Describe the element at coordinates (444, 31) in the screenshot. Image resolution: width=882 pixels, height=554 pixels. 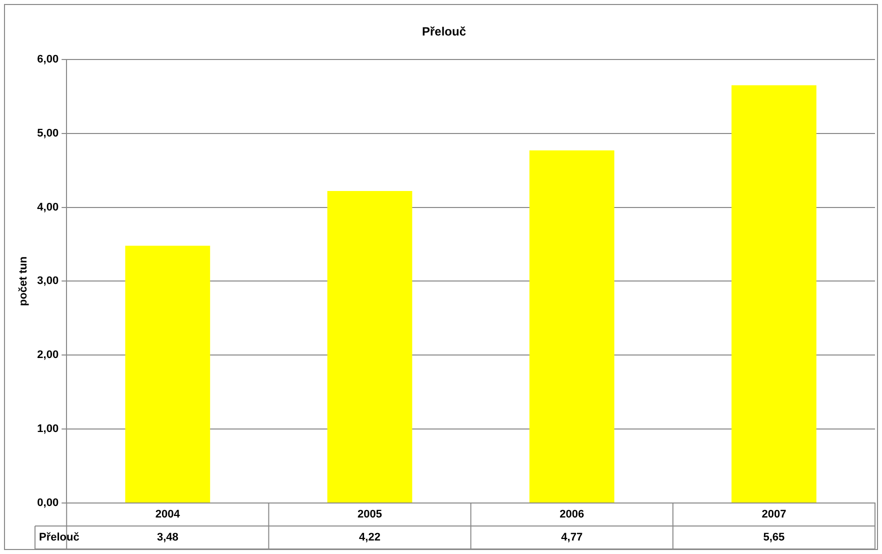
I see `chart-title: Přelouč` at that location.